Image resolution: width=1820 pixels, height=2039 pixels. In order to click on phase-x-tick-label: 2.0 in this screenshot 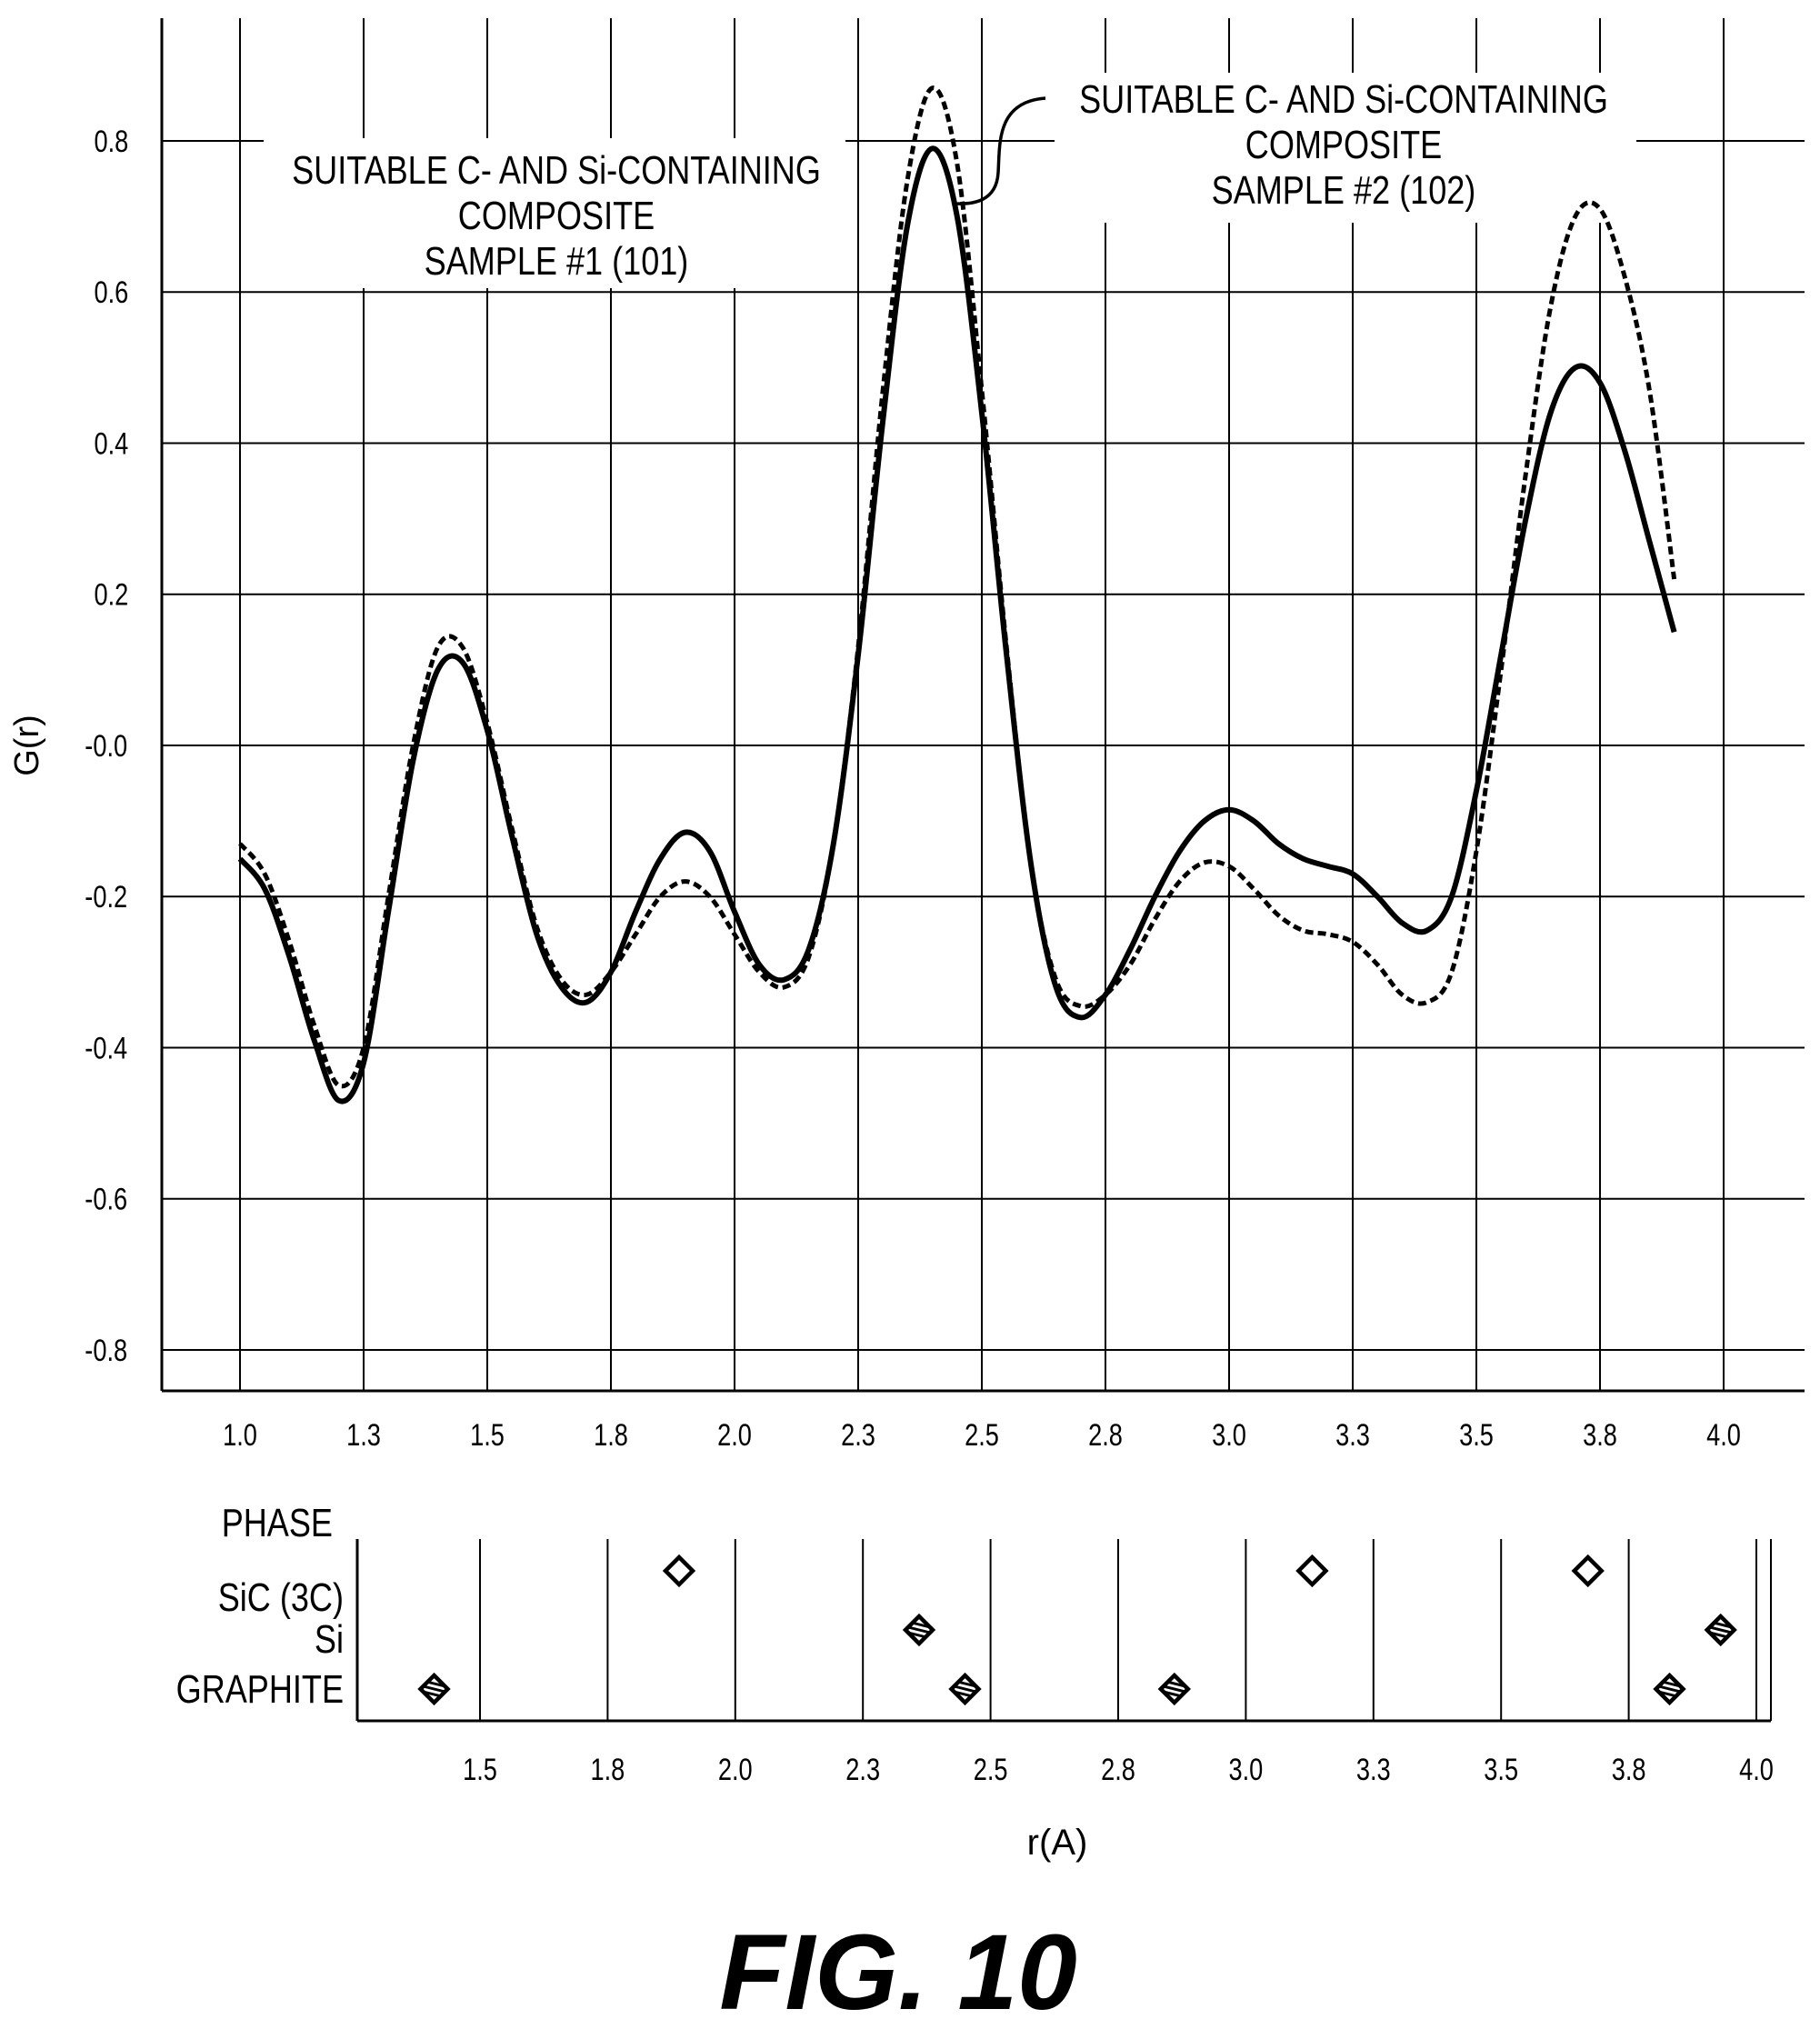, I will do `click(735, 1769)`.